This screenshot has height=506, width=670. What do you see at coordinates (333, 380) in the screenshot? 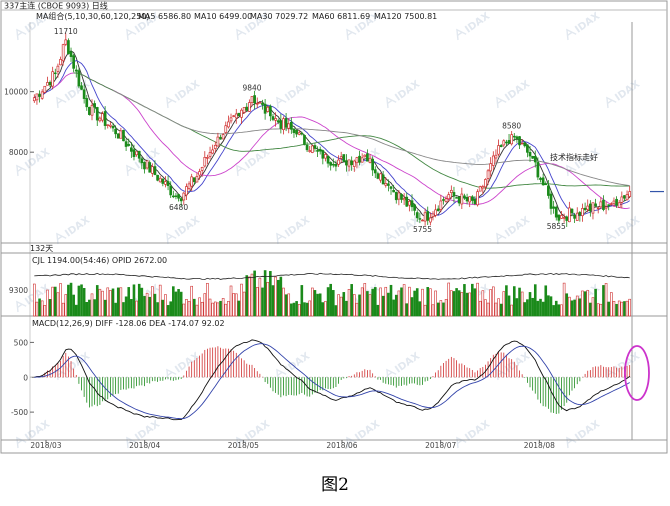
I see `macd-histogram-group` at bounding box center [333, 380].